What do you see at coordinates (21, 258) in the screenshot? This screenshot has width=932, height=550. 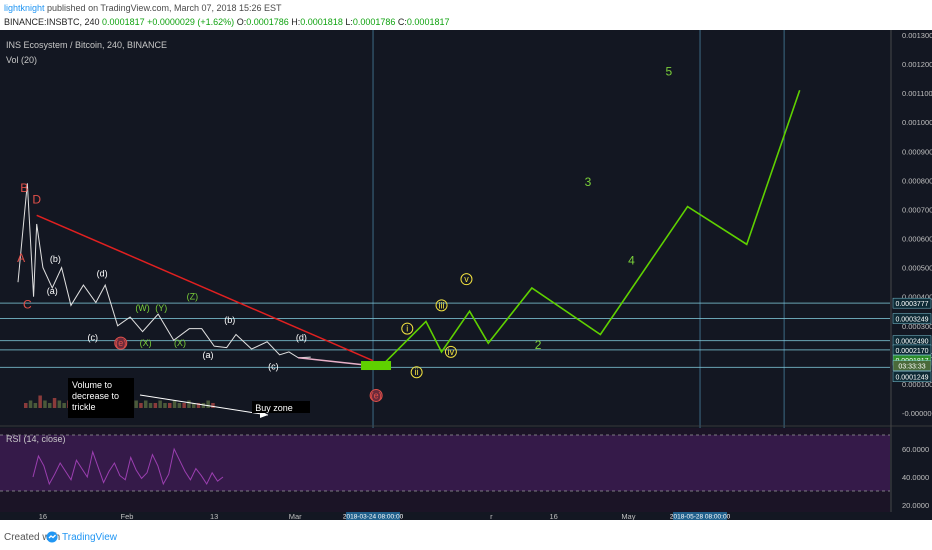 I see `wave-label: A` at bounding box center [21, 258].